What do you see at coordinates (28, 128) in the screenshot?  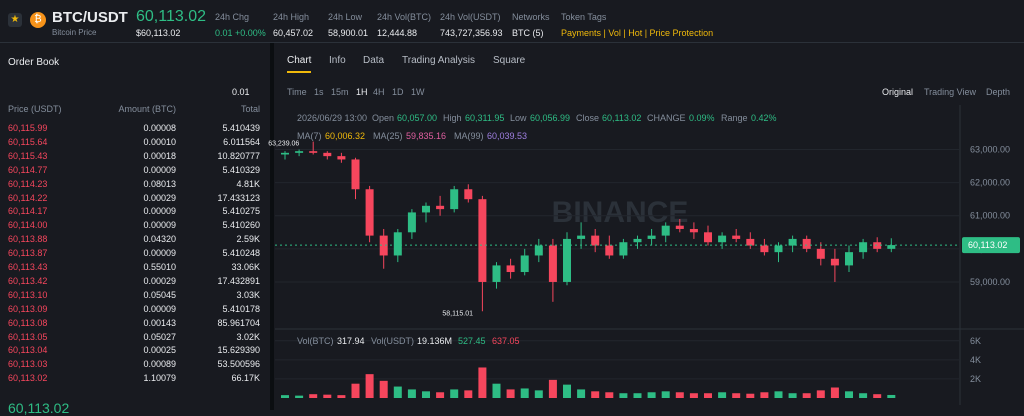 I see `ask-price: 60,115.99` at bounding box center [28, 128].